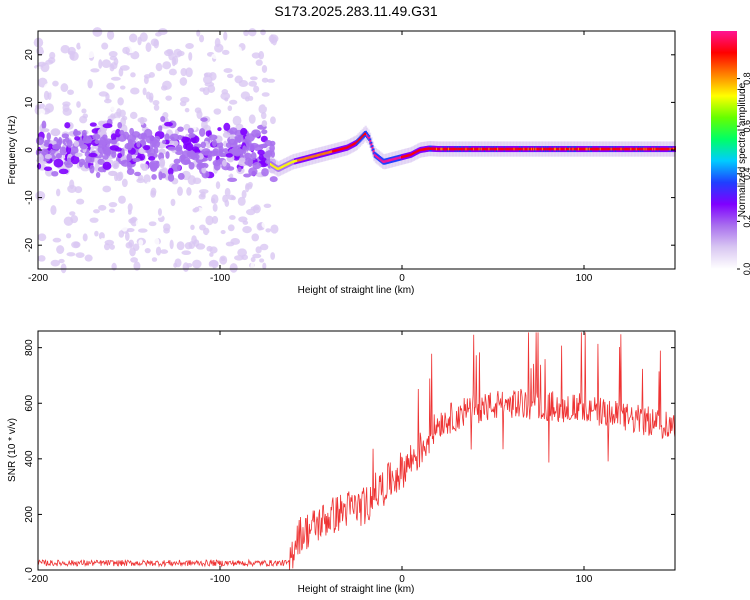  I want to click on snr-y-tick-label: 0, so click(29, 570).